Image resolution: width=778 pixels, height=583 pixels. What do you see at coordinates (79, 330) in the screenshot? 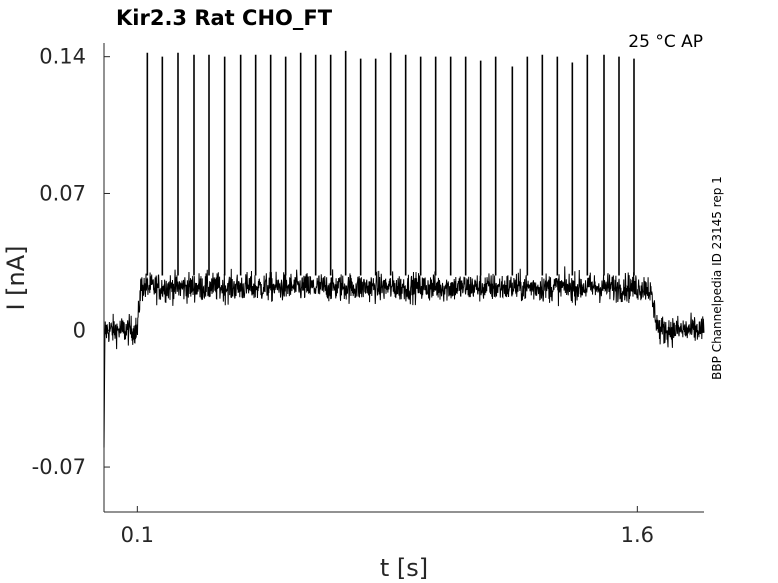
I see `y-tick-label: 0` at bounding box center [79, 330].